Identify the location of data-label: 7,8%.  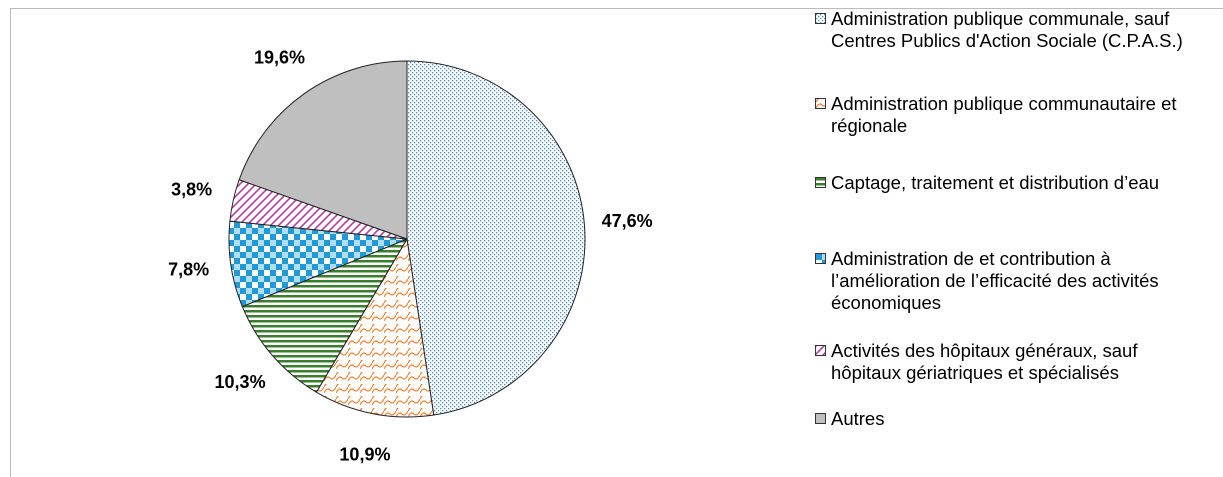
(188, 270).